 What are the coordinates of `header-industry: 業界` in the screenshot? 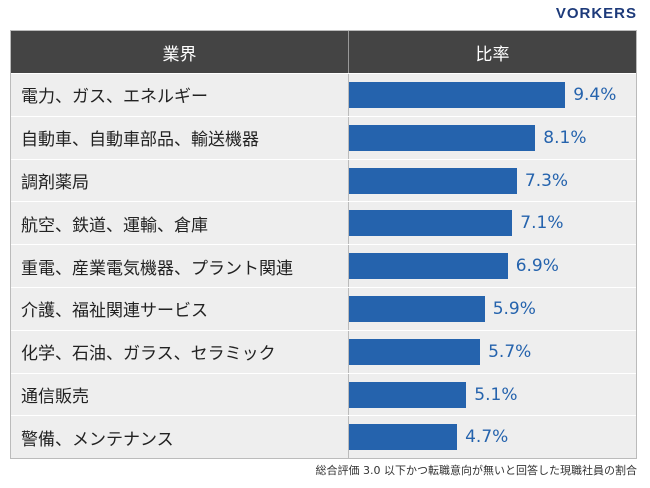 It's located at (180, 52).